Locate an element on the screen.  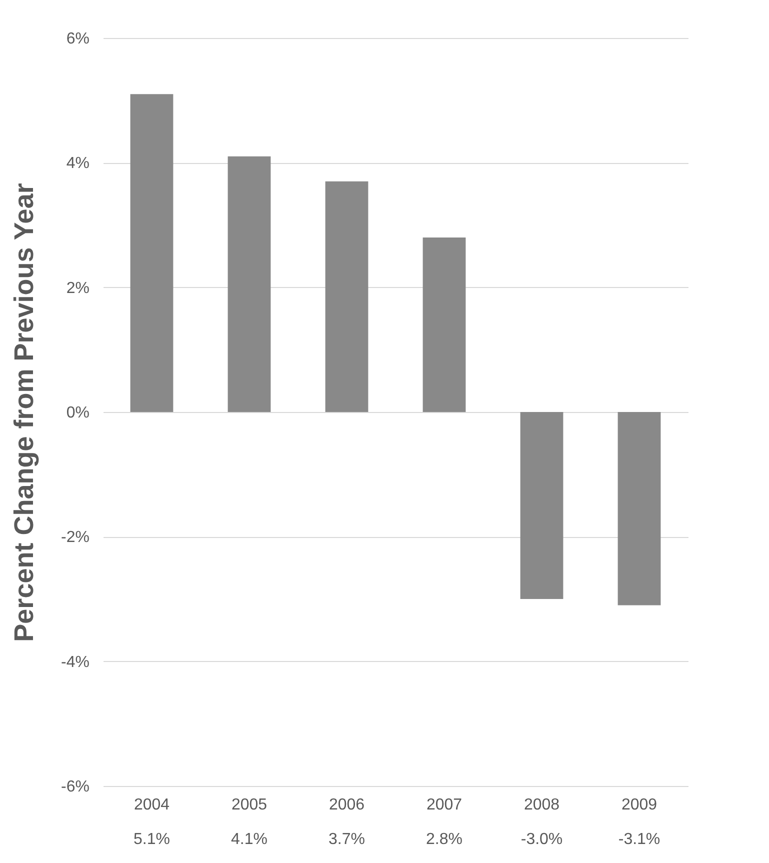
x-tick-label: 2007 is located at coordinates (444, 805).